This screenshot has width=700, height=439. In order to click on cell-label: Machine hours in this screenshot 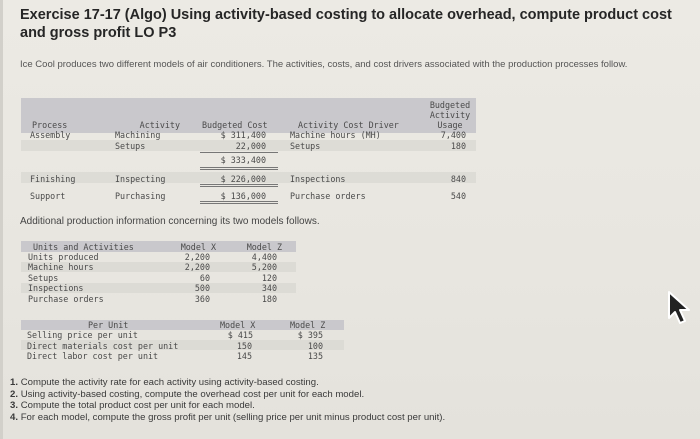, I will do `click(61, 267)`.